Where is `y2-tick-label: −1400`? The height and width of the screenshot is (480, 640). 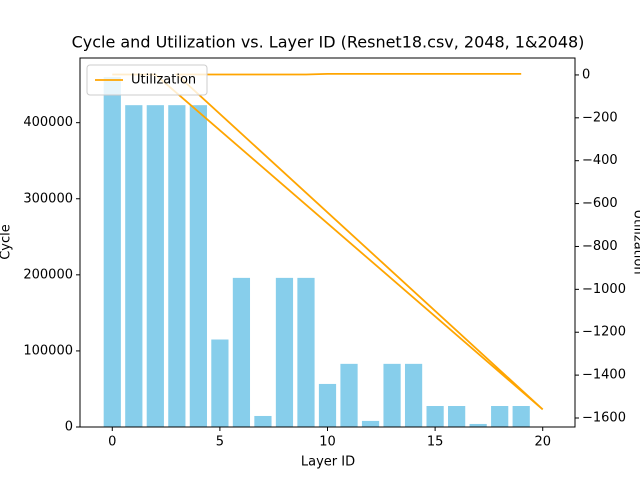
y2-tick-label: −1400 is located at coordinates (604, 375).